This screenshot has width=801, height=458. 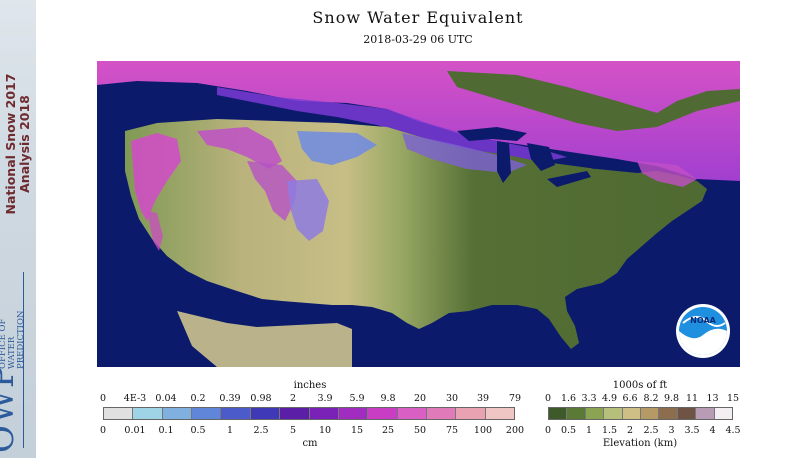 What do you see at coordinates (198, 398) in the screenshot?
I see `inch-tick: 0.2` at bounding box center [198, 398].